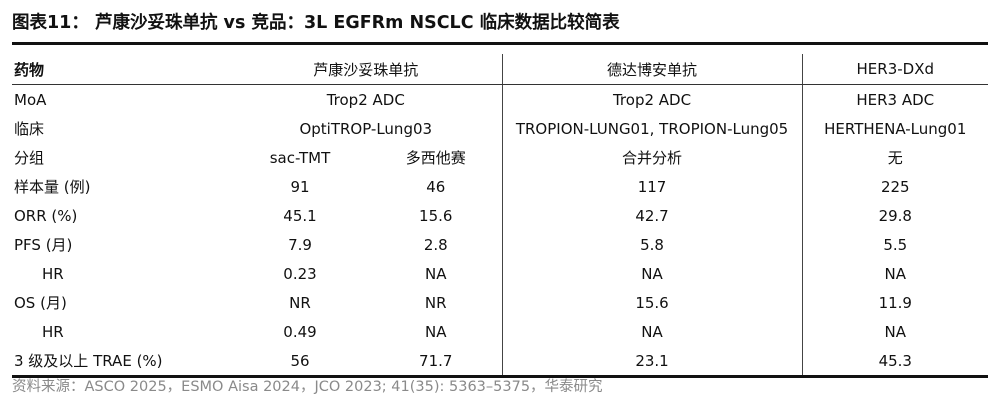  What do you see at coordinates (500, 376) in the screenshot?
I see `bottom-rule` at bounding box center [500, 376].